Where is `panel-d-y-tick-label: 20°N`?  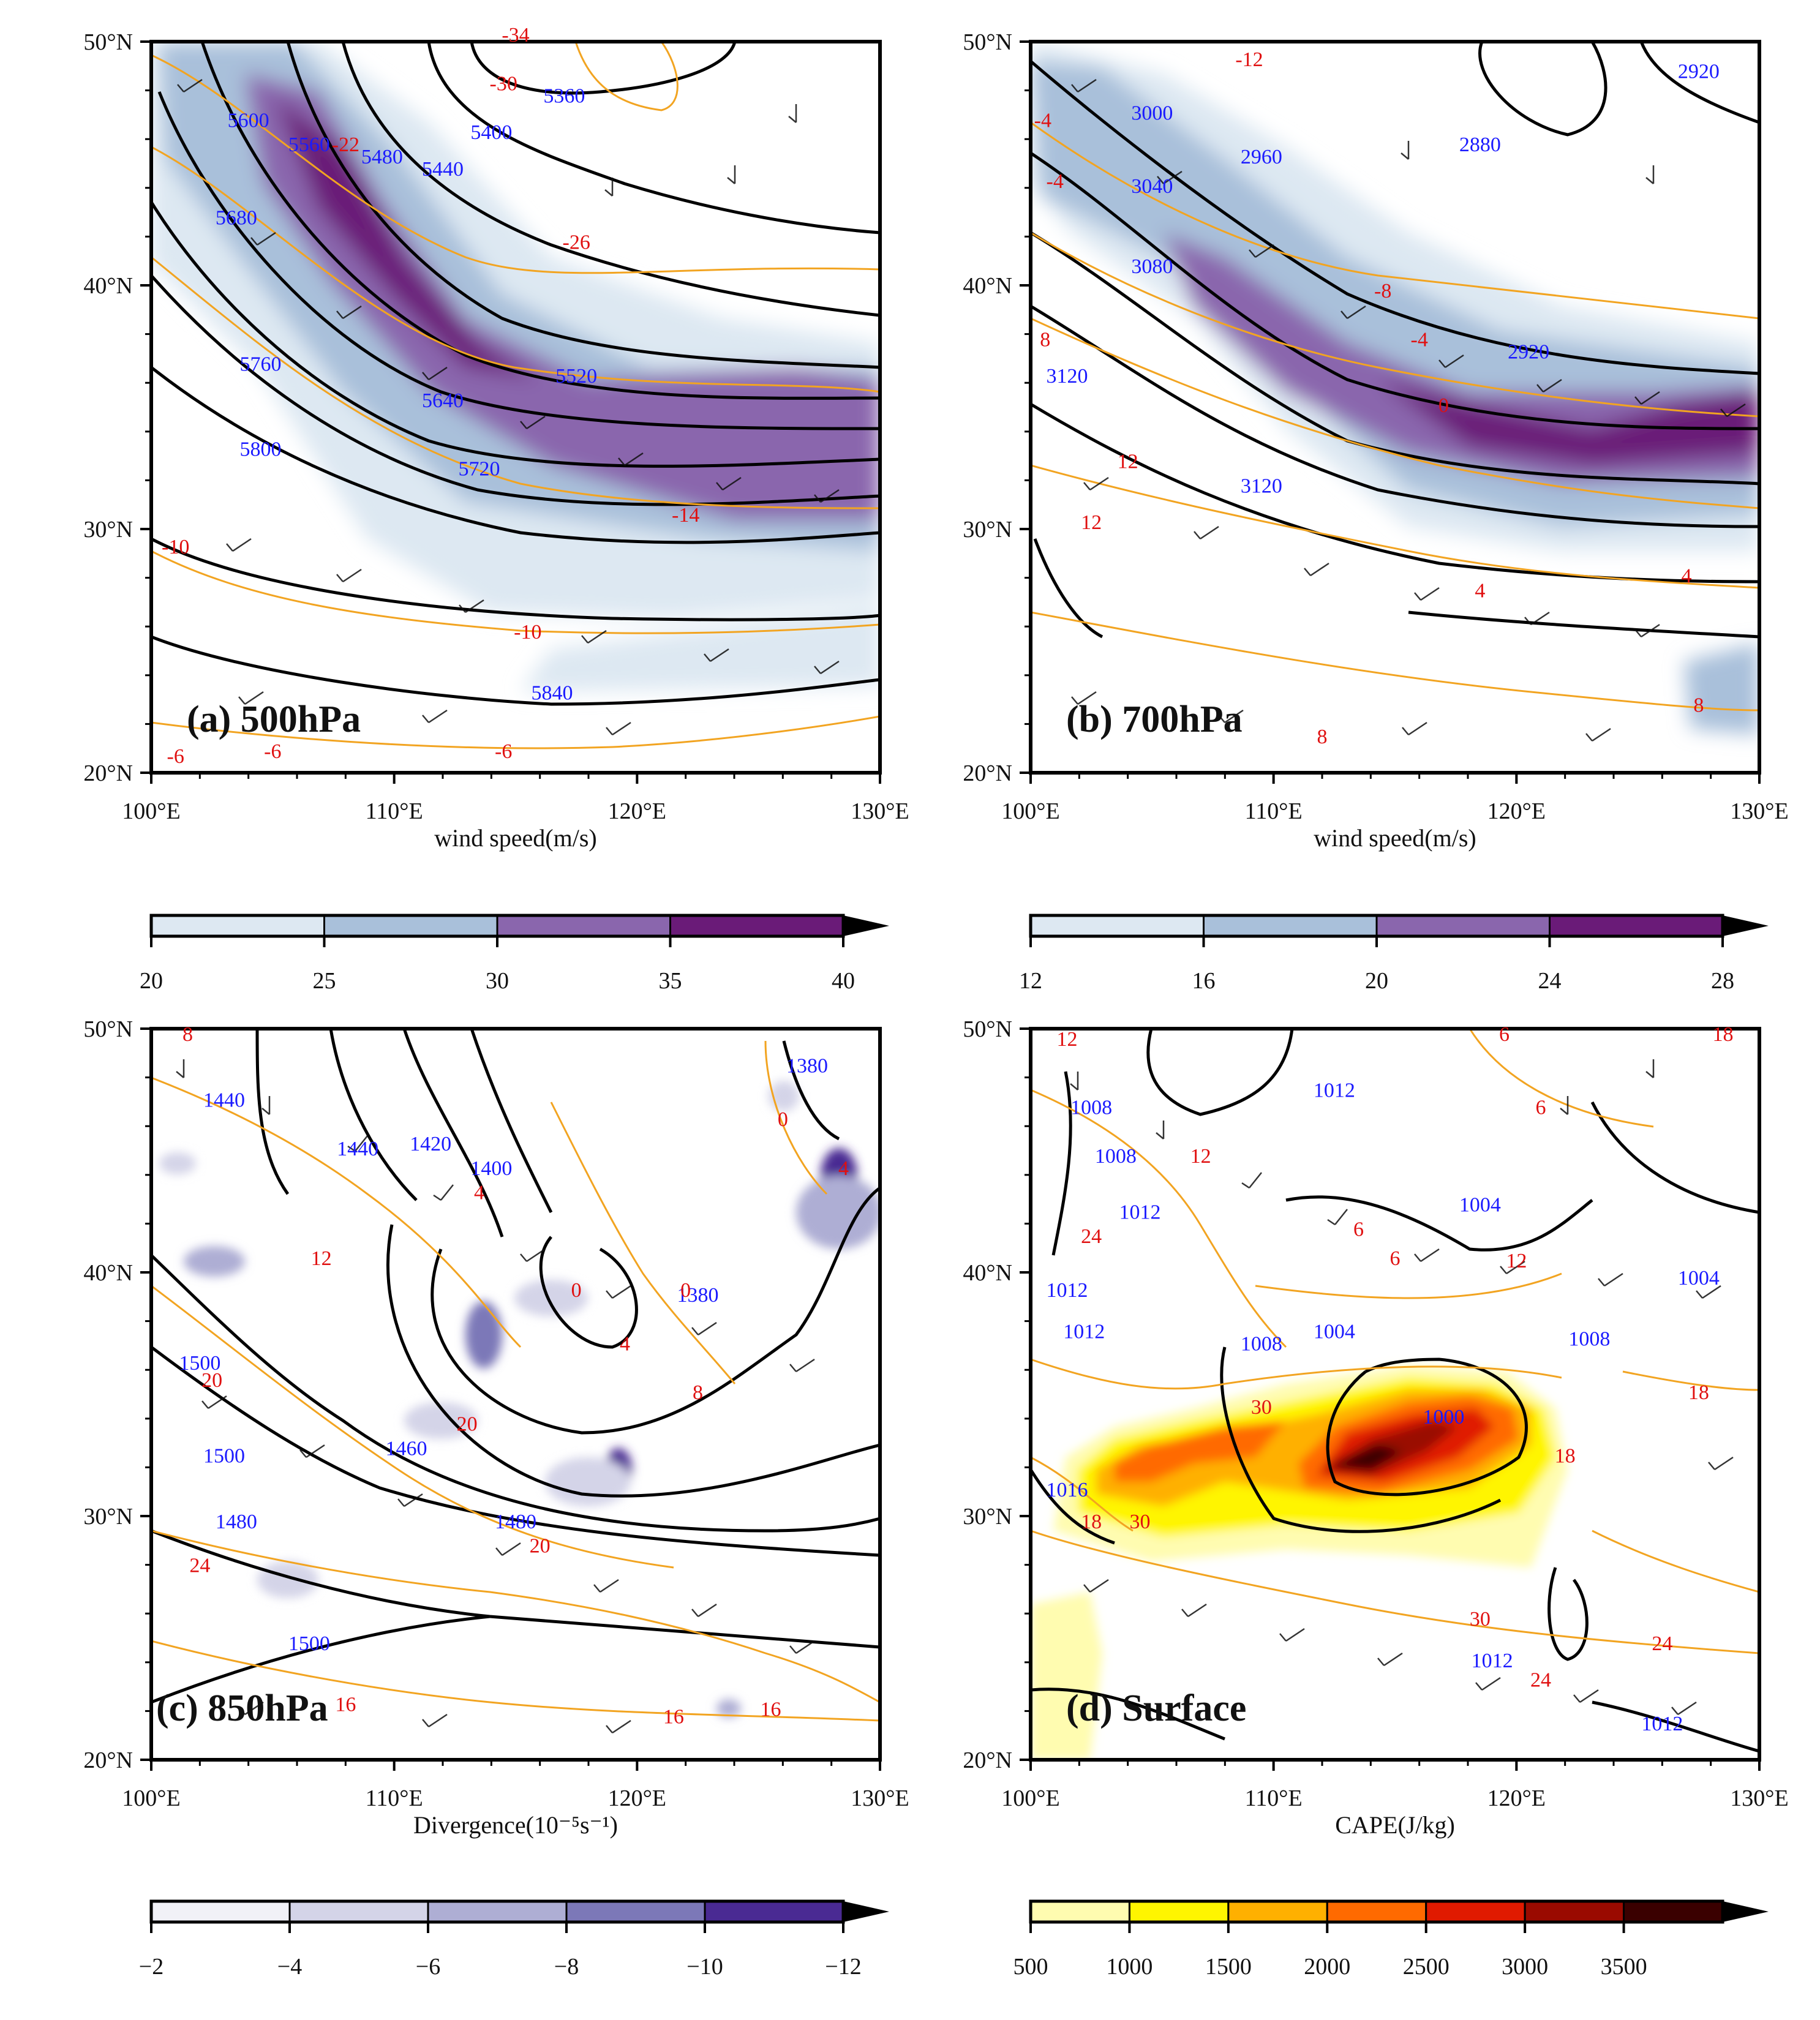
panel-d-y-tick-label: 20°N is located at coordinates (987, 1760).